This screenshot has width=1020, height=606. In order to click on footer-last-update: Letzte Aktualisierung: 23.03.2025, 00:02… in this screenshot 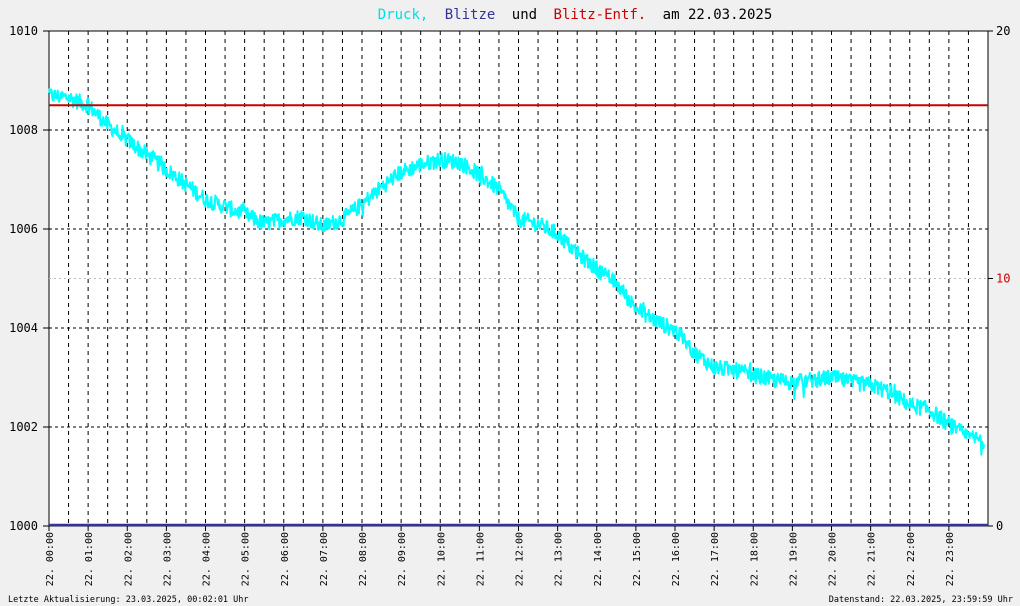, I will do `click(128, 600)`.